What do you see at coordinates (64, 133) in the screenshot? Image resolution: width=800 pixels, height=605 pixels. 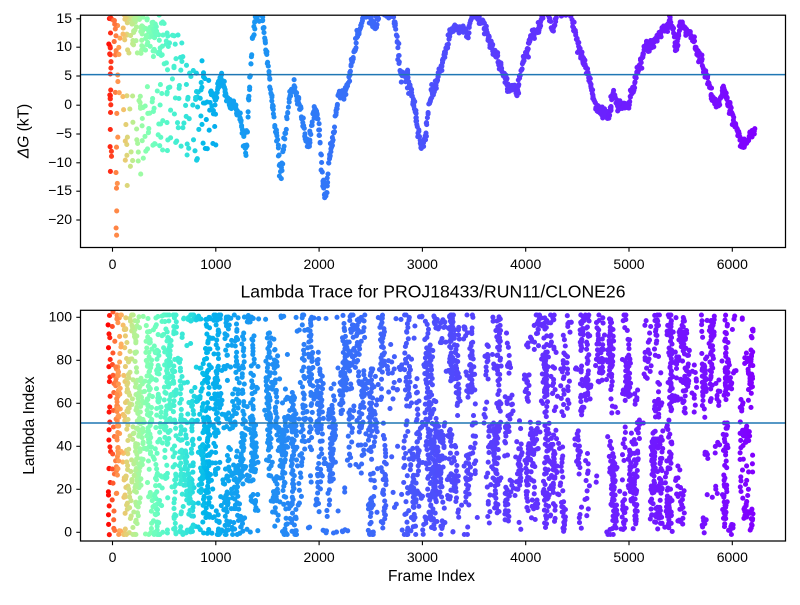 I see `svg-text: −5` at bounding box center [64, 133].